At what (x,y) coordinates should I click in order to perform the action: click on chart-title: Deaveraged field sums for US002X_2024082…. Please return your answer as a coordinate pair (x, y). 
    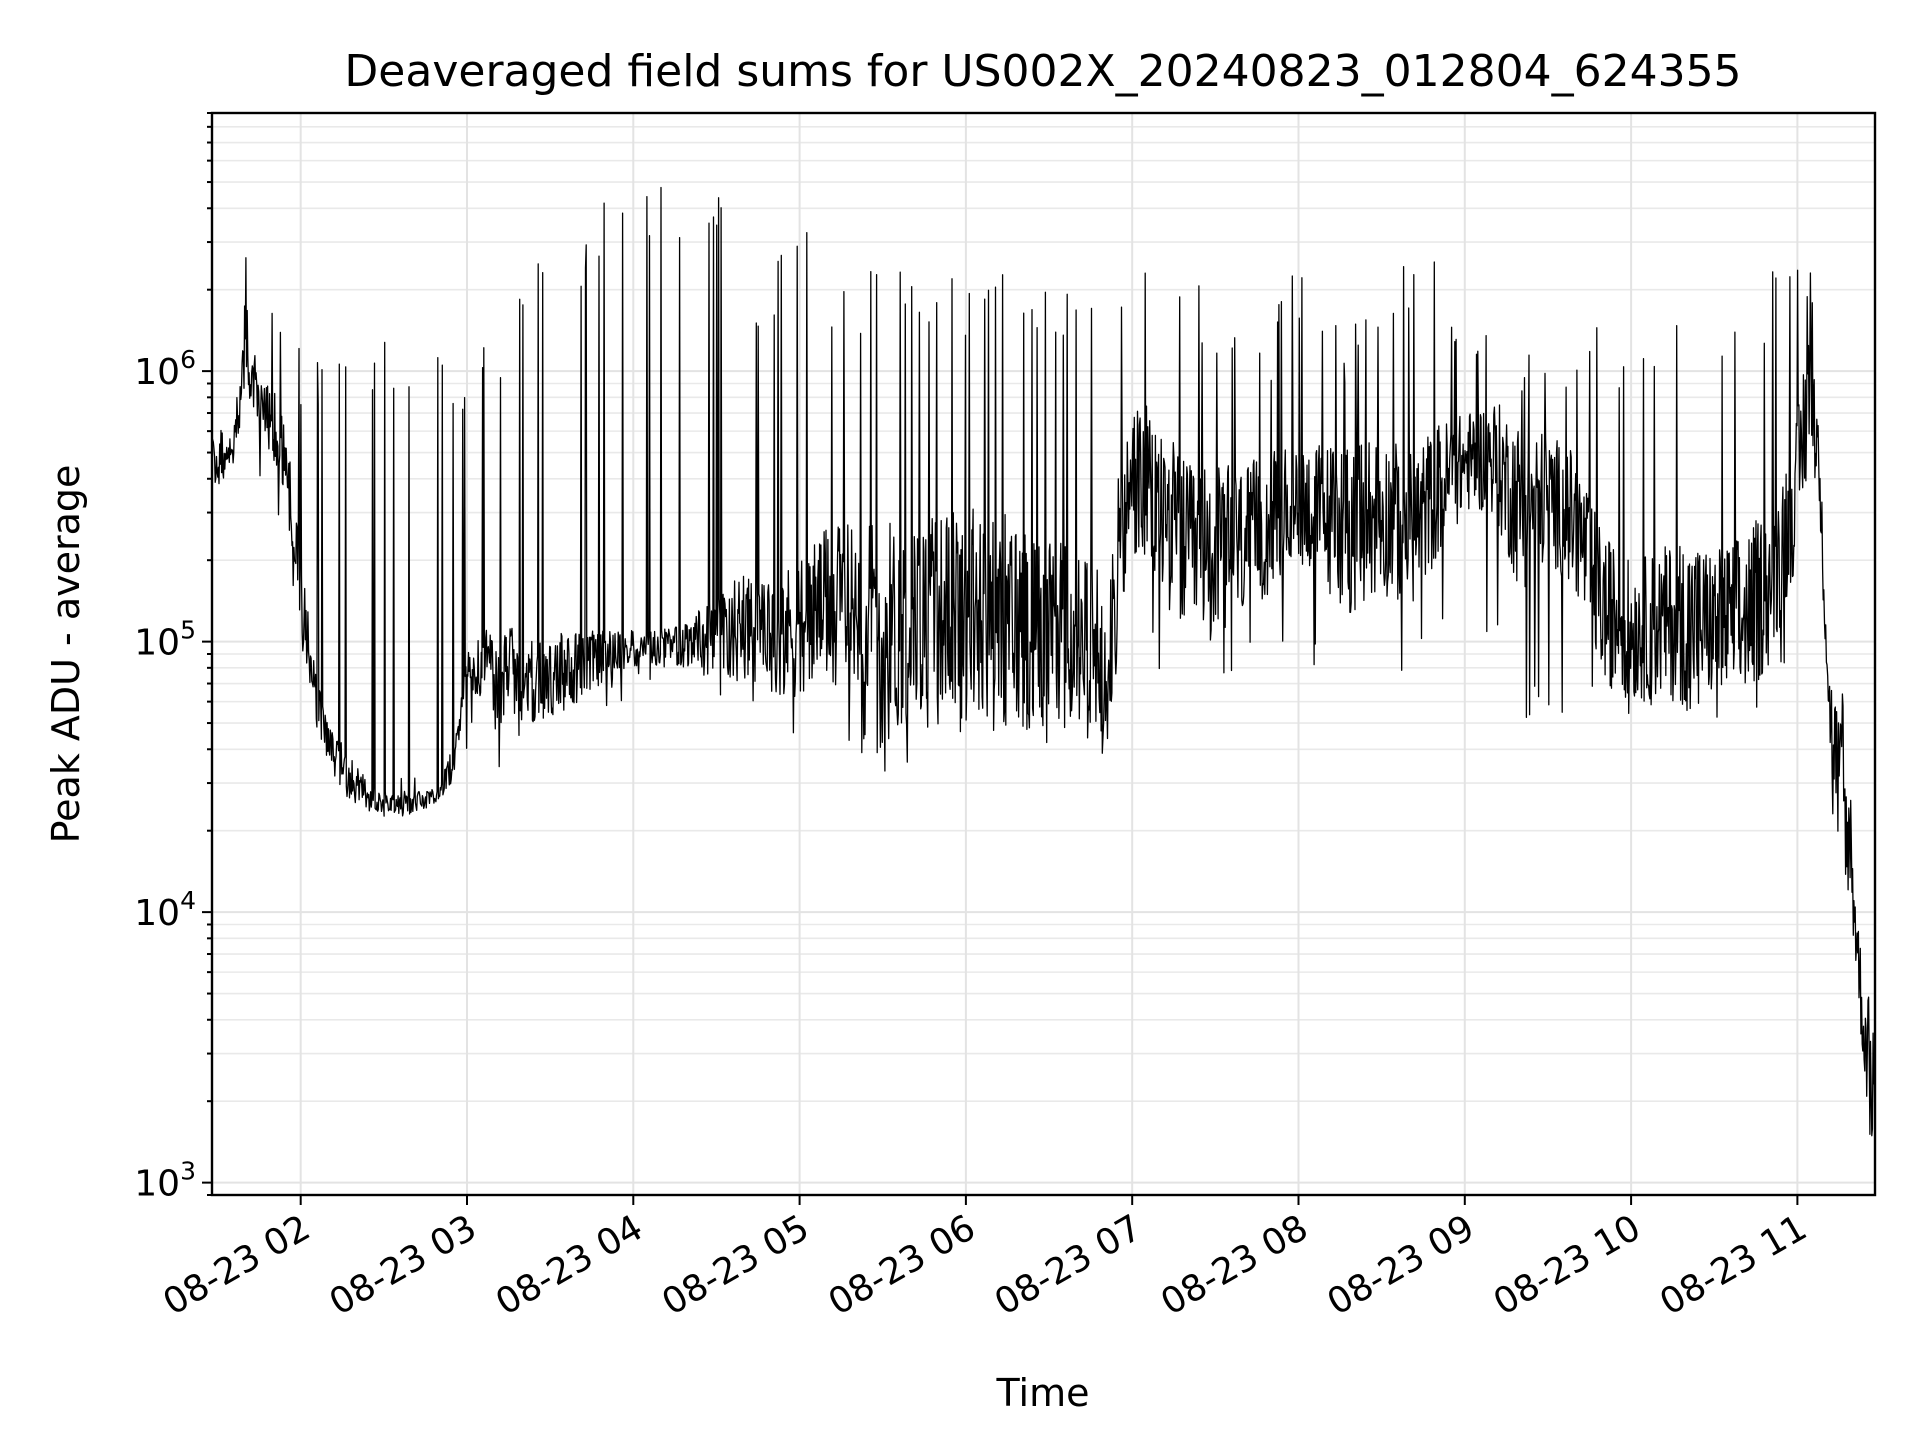
    Looking at the image, I should click on (1042, 71).